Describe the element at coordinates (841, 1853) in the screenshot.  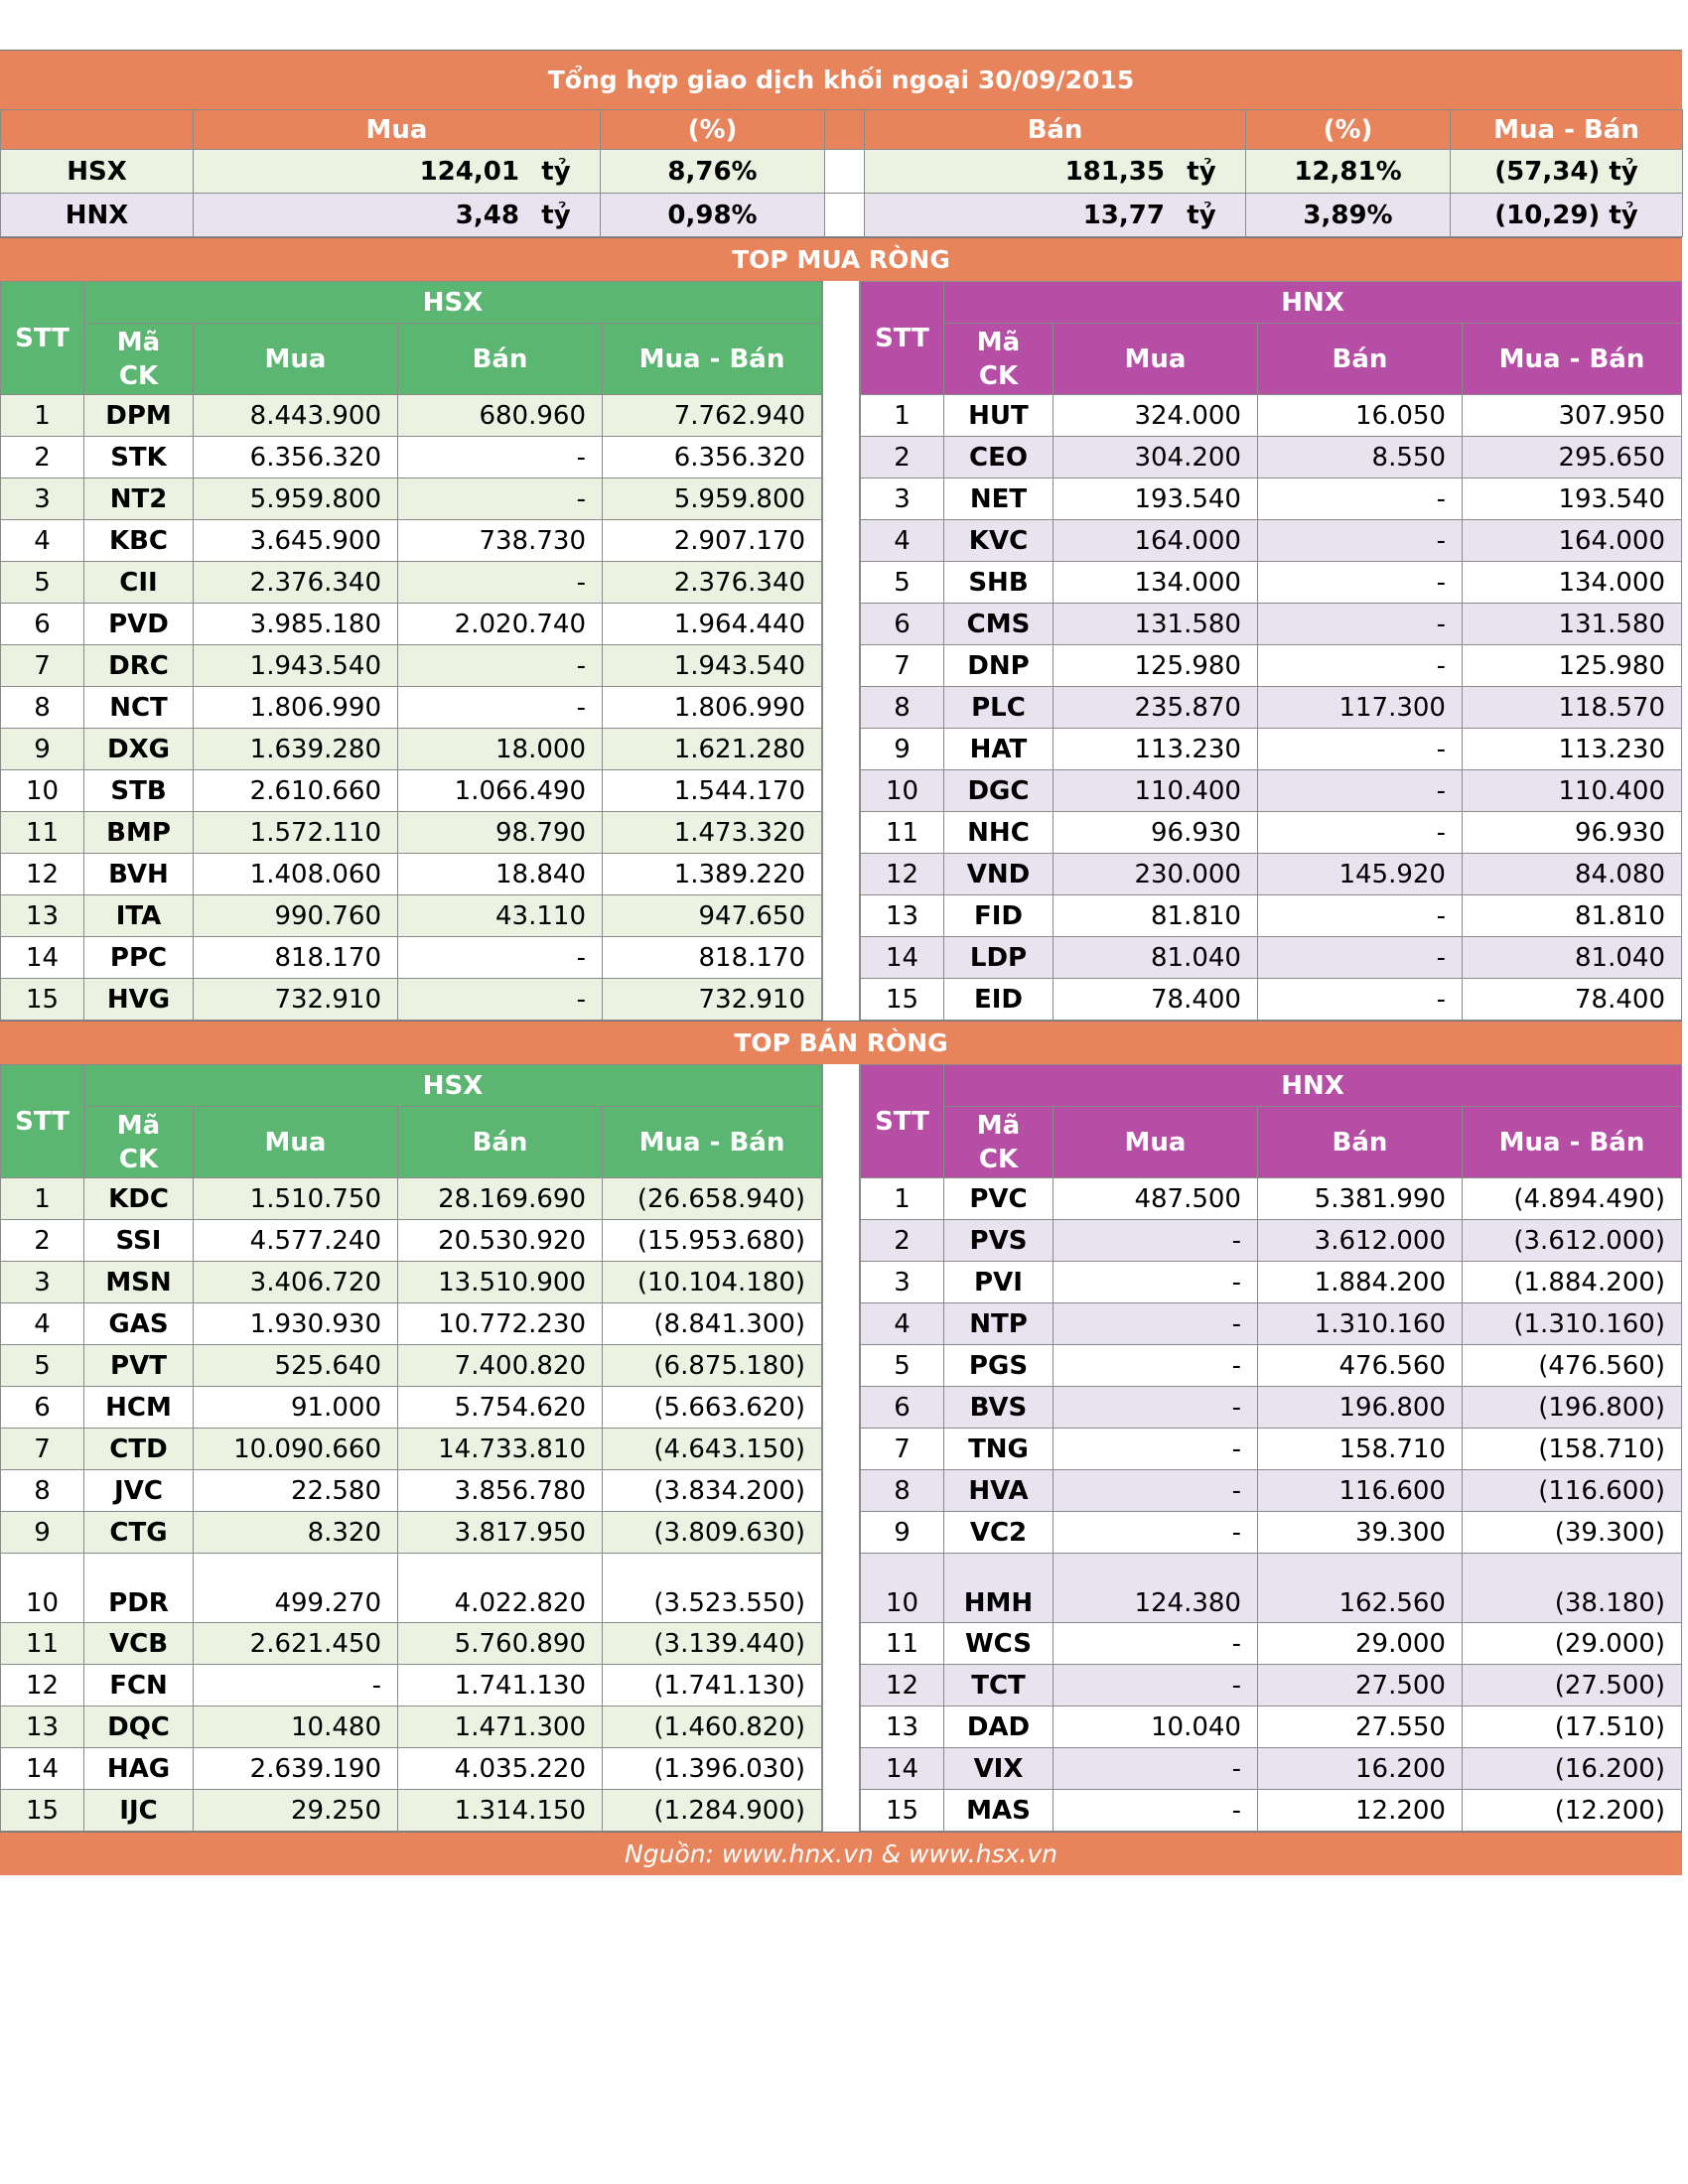
I see `source-note: Nguồn: www.hnx.vn & www.hsx.vn` at that location.